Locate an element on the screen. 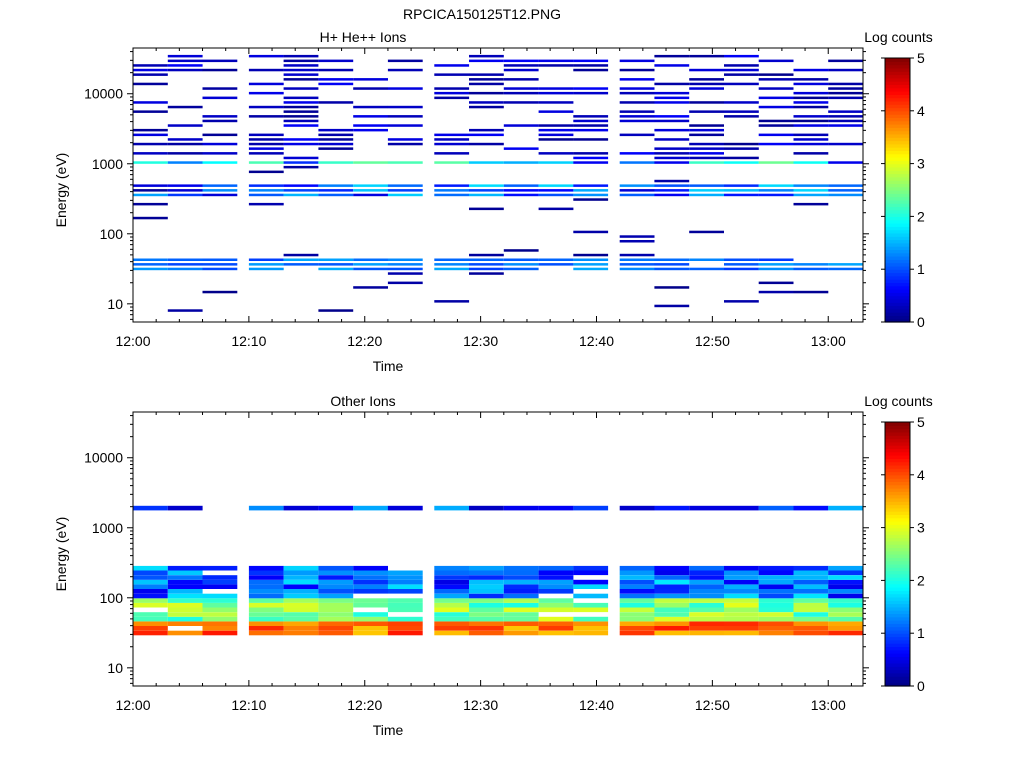  x-tick-label: 12:50 is located at coordinates (712, 705).